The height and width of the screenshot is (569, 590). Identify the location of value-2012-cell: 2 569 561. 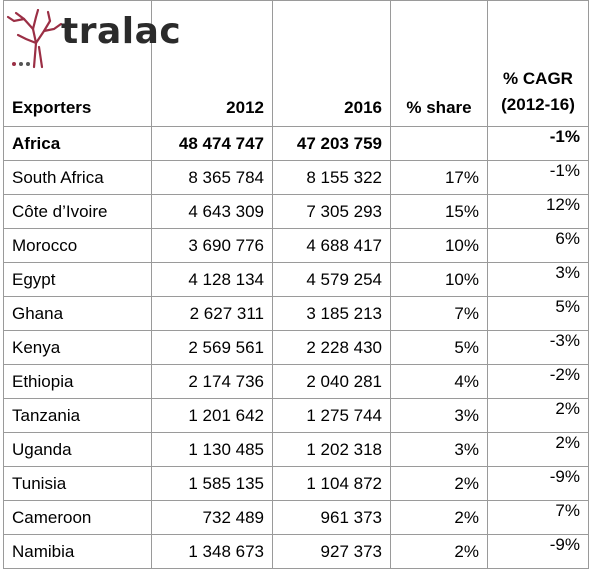
(212, 347).